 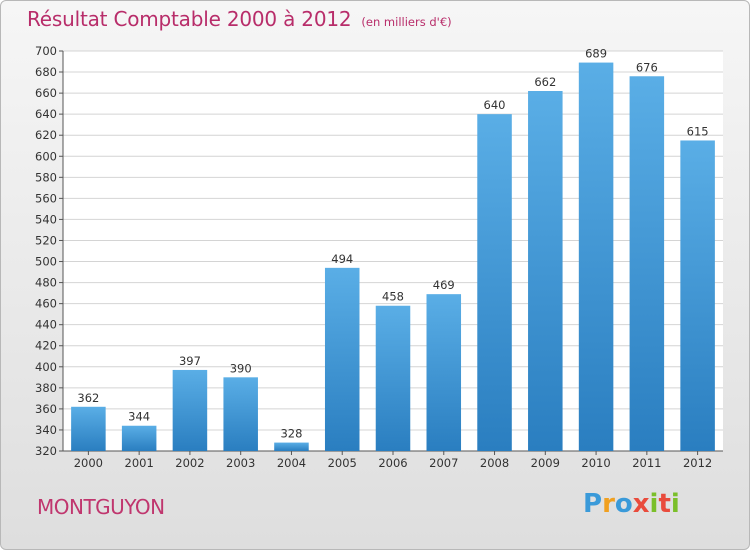 What do you see at coordinates (392, 463) in the screenshot?
I see `x-tick-label: 2006` at bounding box center [392, 463].